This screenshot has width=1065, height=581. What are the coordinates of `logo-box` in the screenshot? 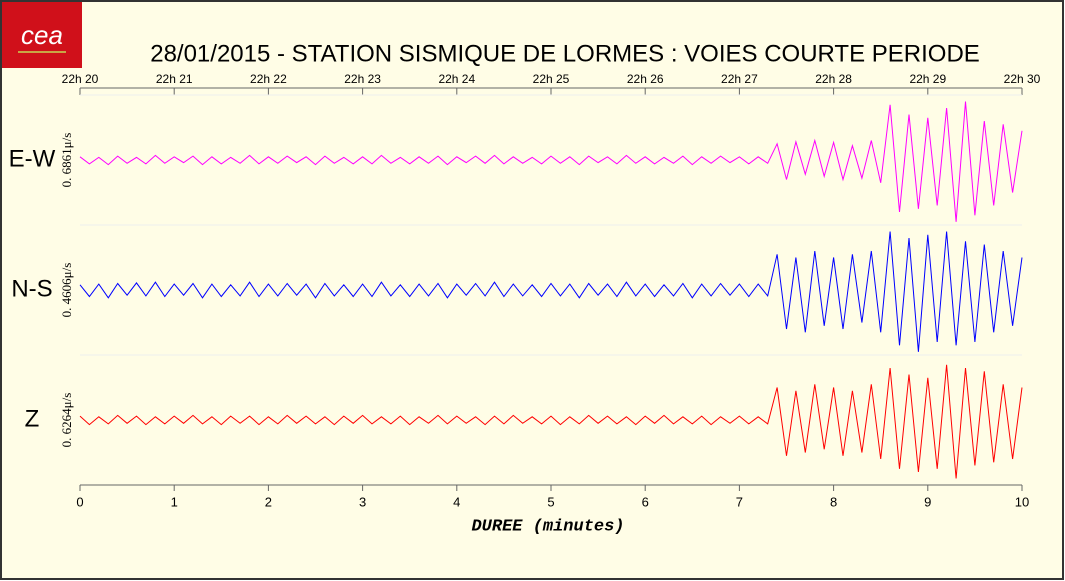 It's located at (42, 35).